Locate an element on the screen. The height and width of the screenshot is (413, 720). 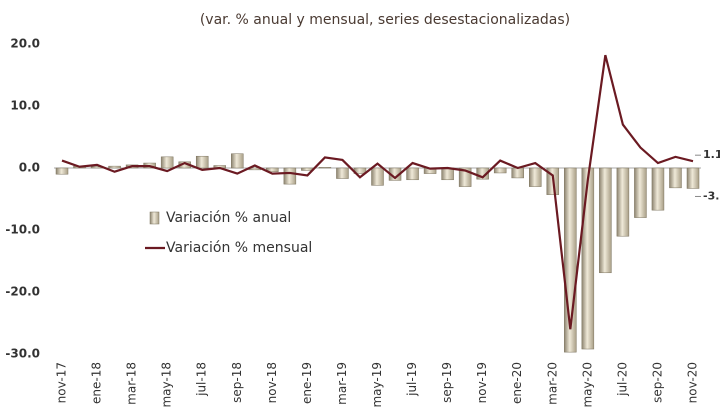
x-tick-label: nov-17 is located at coordinates (62, 382).